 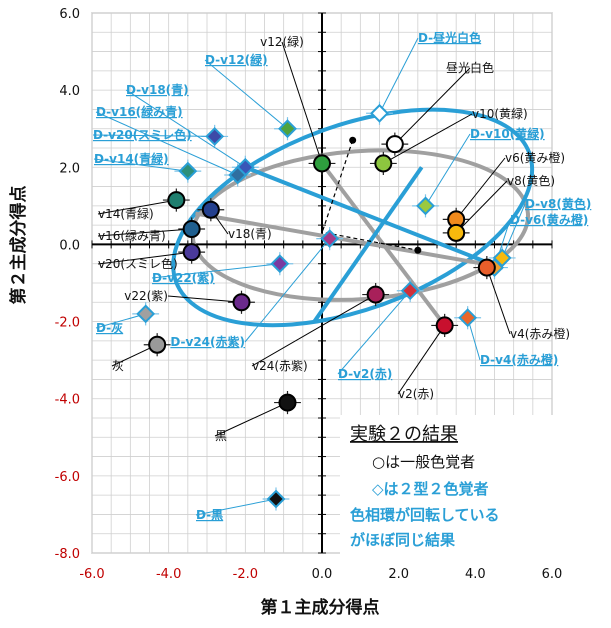 What do you see at coordinates (67, 554) in the screenshot?
I see `y-tick-label: -8.0` at bounding box center [67, 554].